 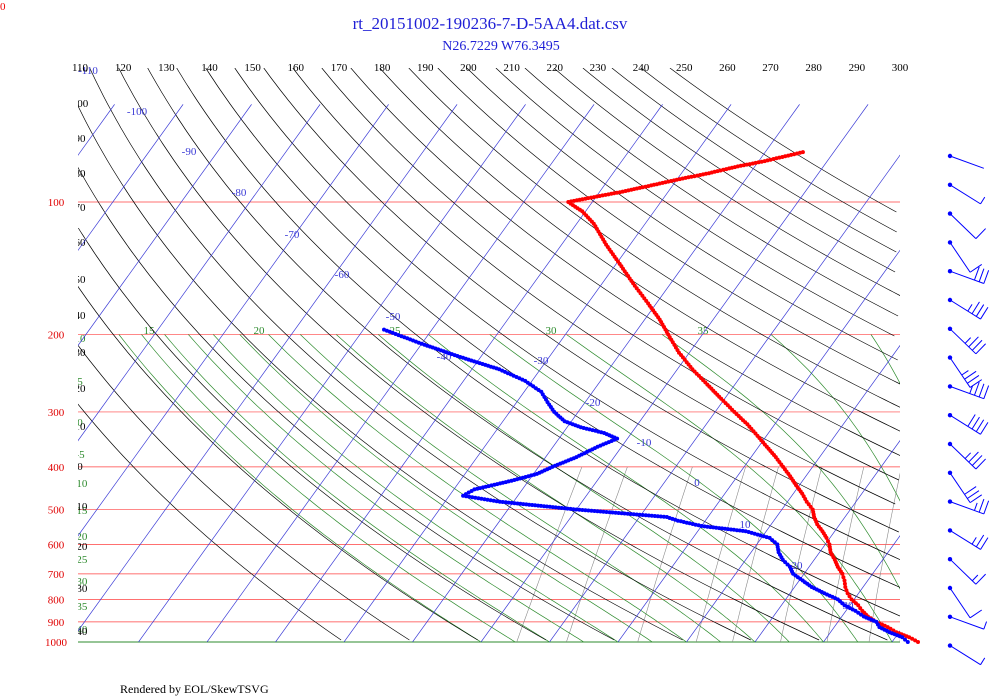 What do you see at coordinates (900, 68) in the screenshot?
I see `temperature-axis-label: 300` at bounding box center [900, 68].